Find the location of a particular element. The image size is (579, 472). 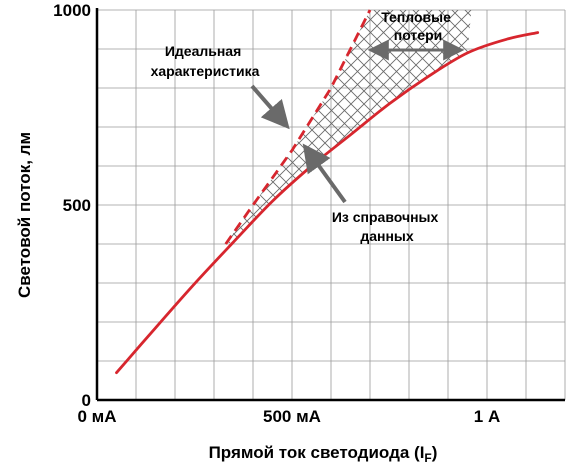

x-tick-label: 0 мА is located at coordinates (96, 416).